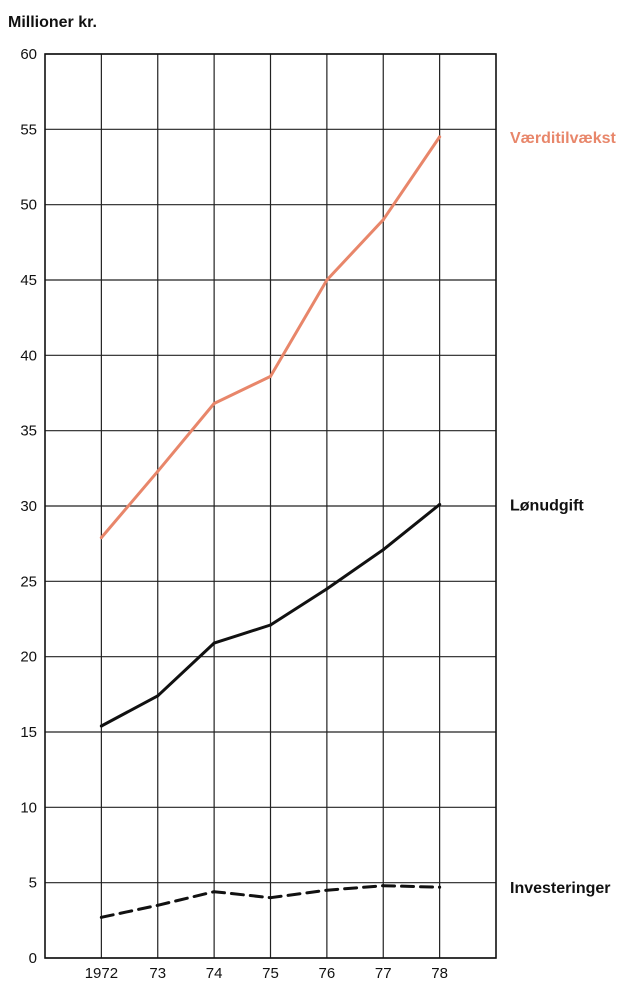 This screenshot has height=983, width=637. I want to click on x-axis-ticks: 1972 73 74 75 76 77 78, so click(266, 973).